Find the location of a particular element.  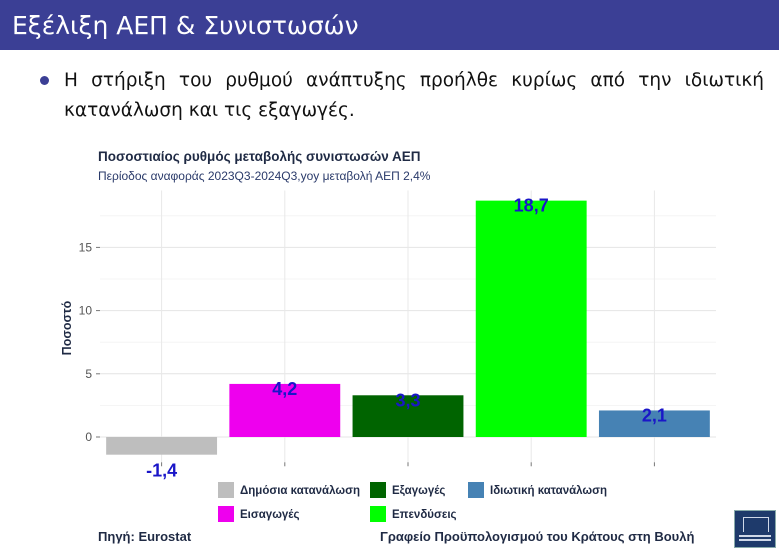

slide-title: Εξέλιξη ΑΕΠ & Συνιστωσών is located at coordinates (185, 25).